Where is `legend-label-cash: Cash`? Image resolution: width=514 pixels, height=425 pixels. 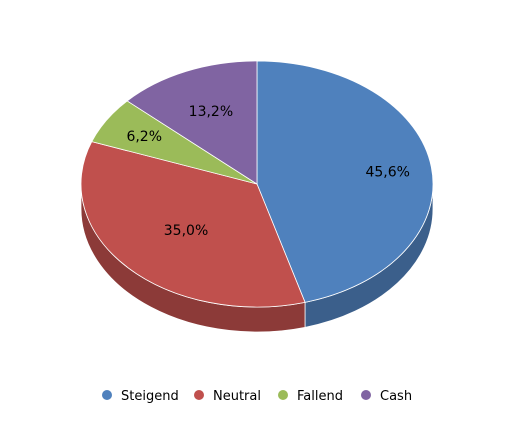
legend-label-cash: Cash is located at coordinates (396, 396).